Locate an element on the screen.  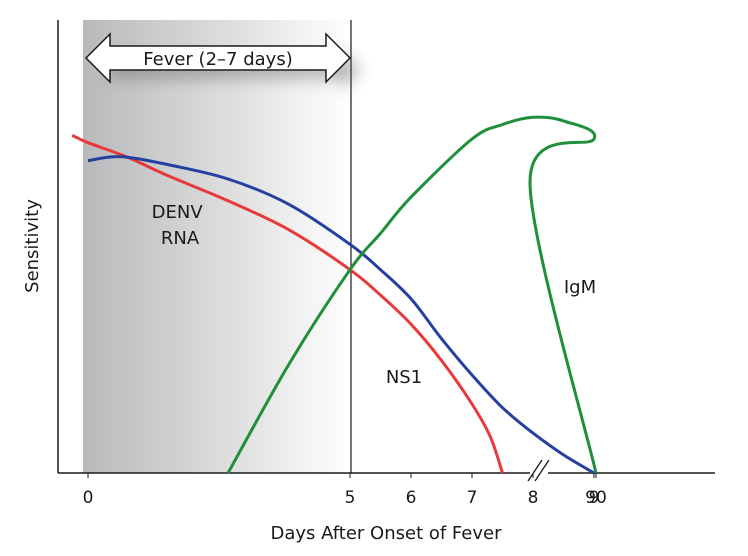
x-tick-label-9: 9 is located at coordinates (594, 498).